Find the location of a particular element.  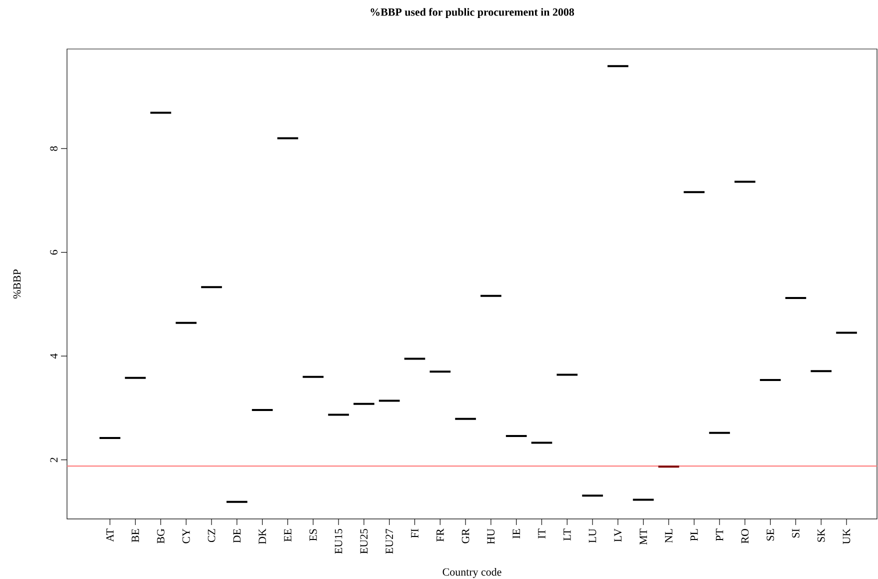

x-tick-label: PT is located at coordinates (720, 534).